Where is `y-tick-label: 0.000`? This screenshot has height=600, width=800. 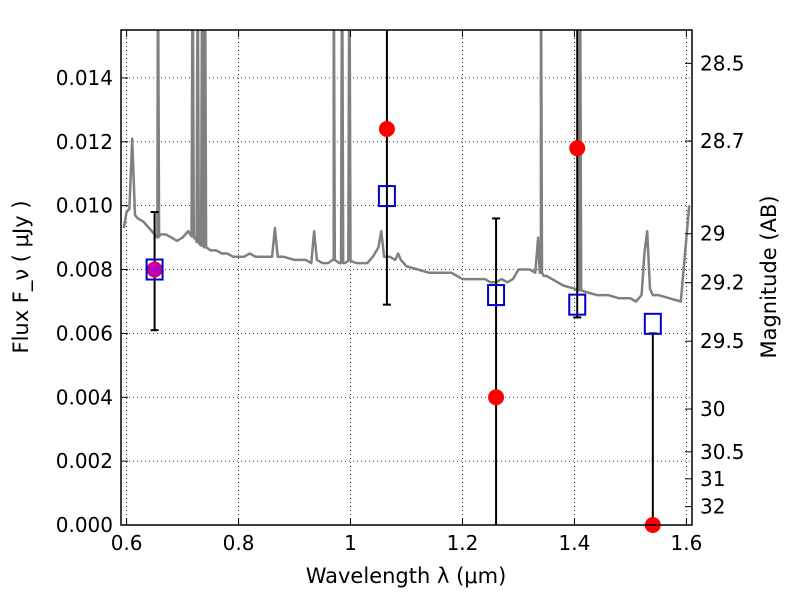 y-tick-label: 0.000 is located at coordinates (84, 525).